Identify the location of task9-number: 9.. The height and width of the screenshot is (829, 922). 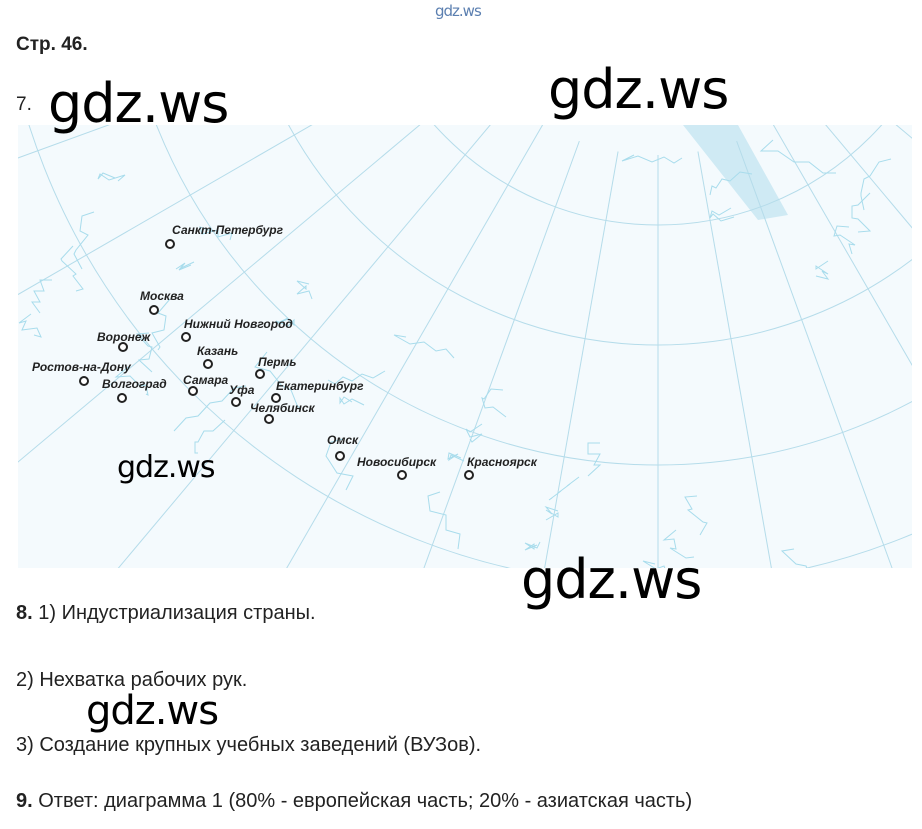
(24, 801).